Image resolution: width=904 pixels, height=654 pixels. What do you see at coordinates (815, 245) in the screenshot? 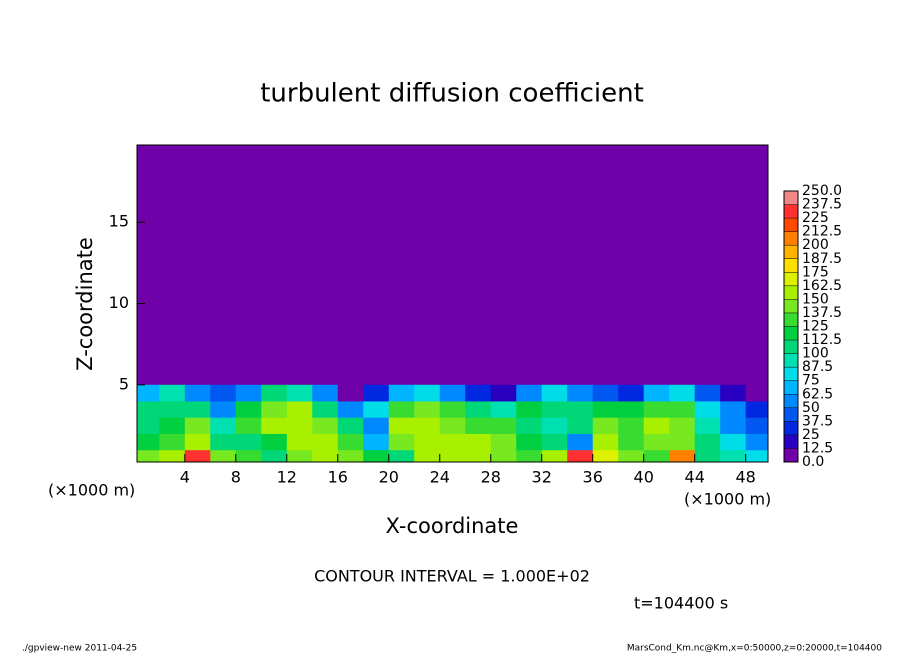
I see `colorbar-label: 200` at bounding box center [815, 245].